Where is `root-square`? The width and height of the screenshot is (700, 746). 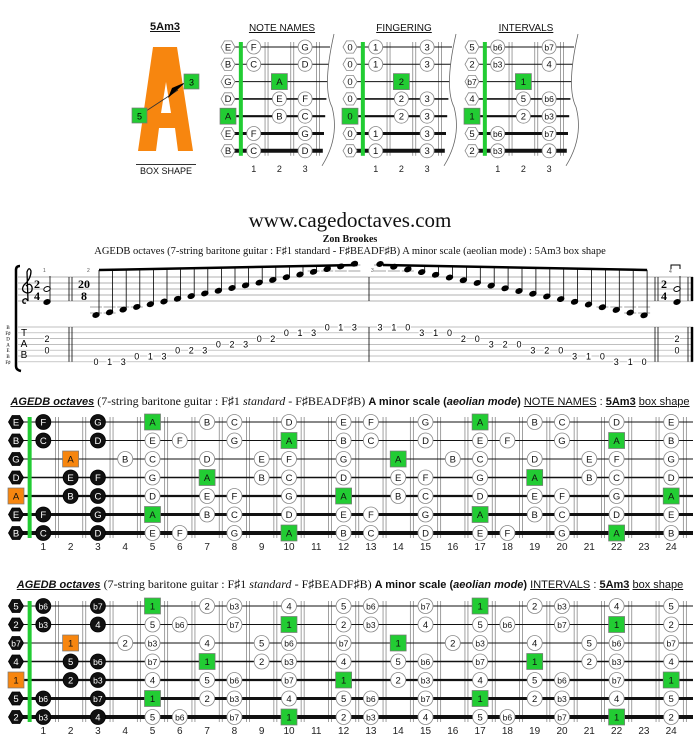 root-square is located at coordinates (343, 680).